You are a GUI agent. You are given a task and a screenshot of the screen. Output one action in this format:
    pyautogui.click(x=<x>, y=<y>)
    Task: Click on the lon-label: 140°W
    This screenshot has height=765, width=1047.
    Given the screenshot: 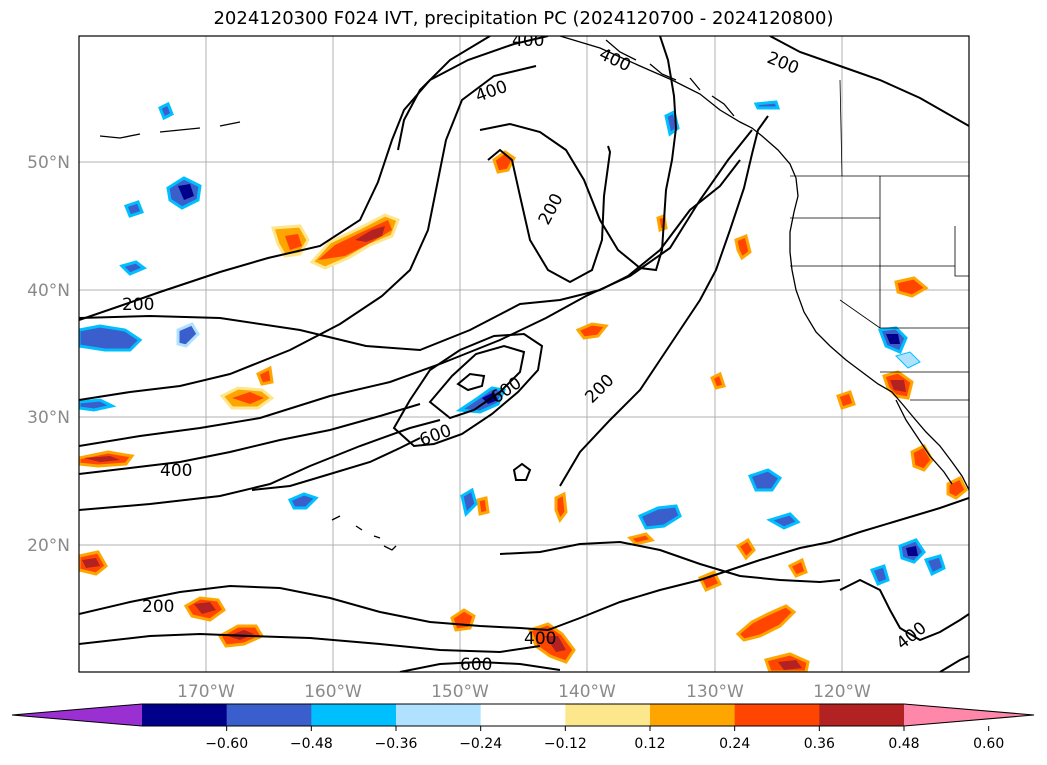 What is the action you would take?
    pyautogui.click(x=587, y=692)
    